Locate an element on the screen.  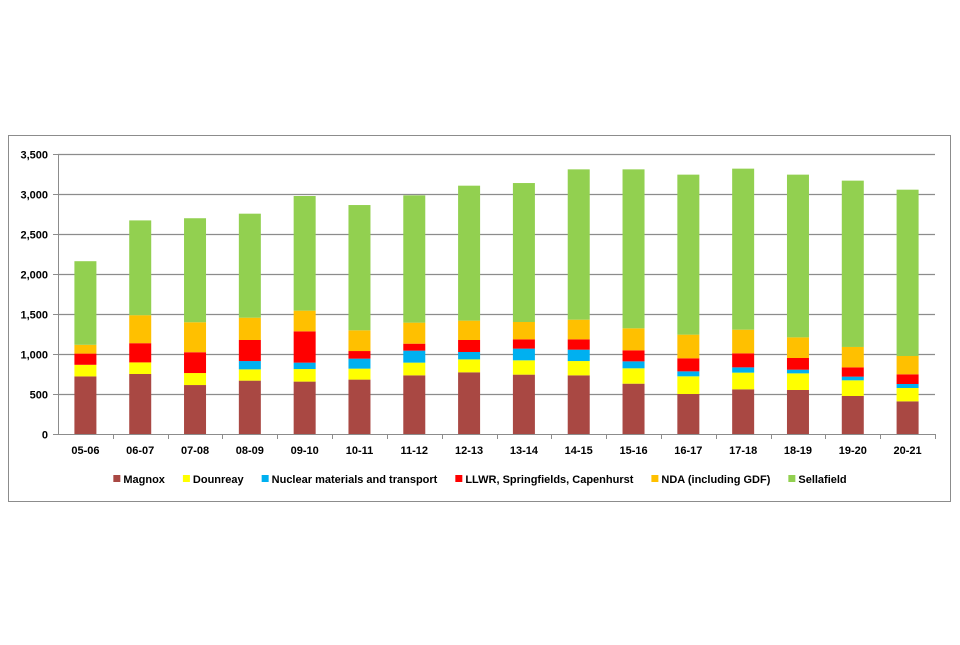
x-tick-label: 18-19 is located at coordinates (798, 451).